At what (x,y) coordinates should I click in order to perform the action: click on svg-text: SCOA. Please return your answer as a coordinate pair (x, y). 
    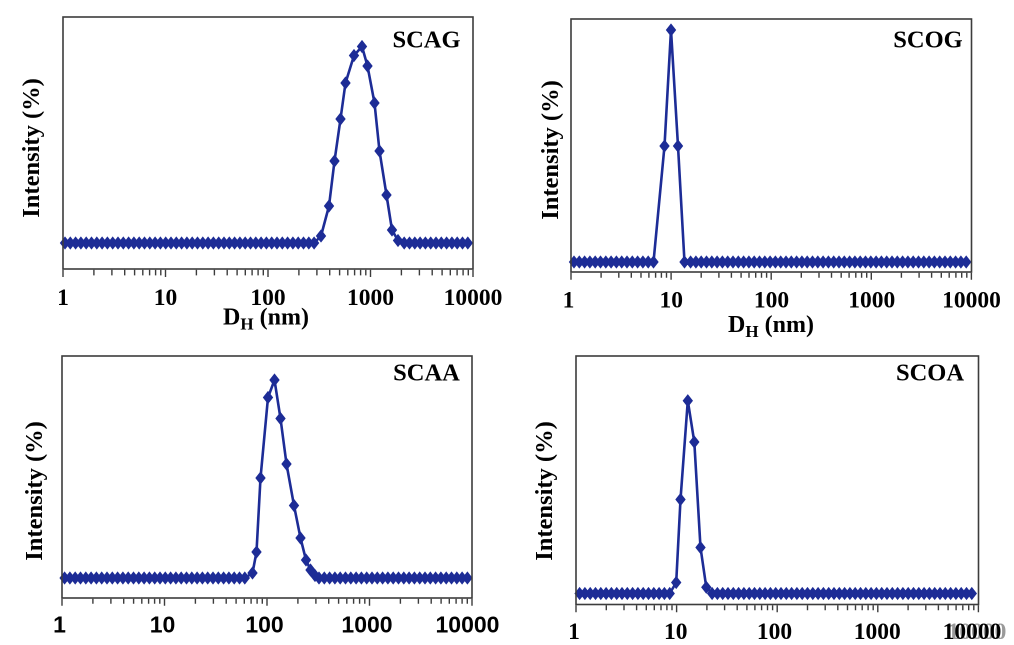
    Looking at the image, I should click on (930, 373).